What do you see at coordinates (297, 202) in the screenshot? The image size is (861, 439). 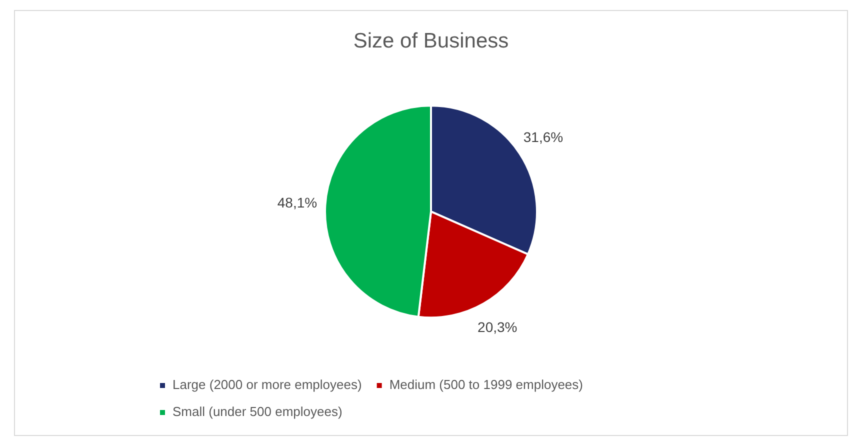 I see `data-label: 48,1%` at bounding box center [297, 202].